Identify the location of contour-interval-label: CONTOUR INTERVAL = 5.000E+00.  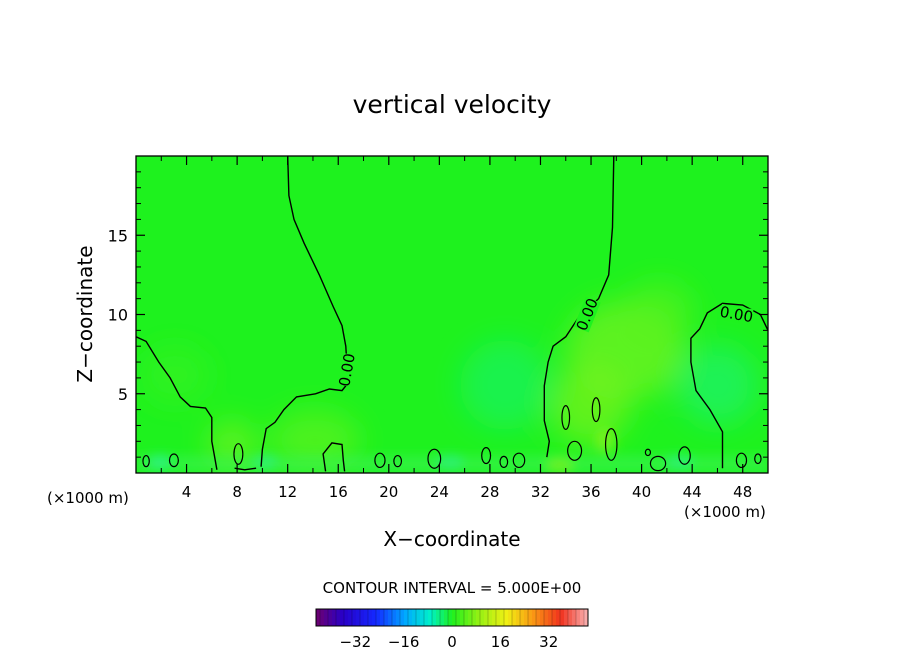
(452, 588).